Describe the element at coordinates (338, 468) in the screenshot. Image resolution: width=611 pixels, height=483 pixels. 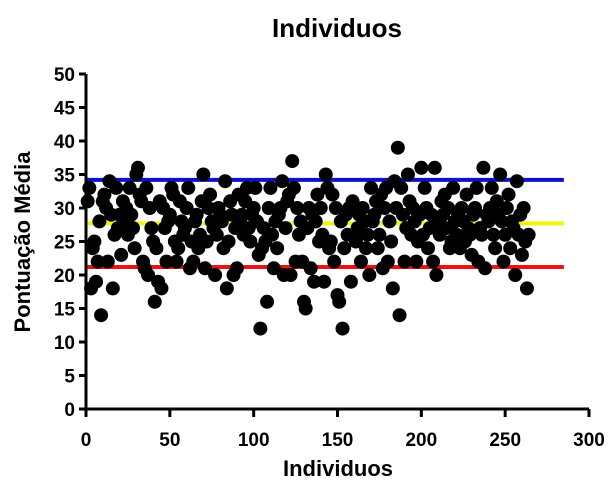
I see `x-axis-label: Individuos` at that location.